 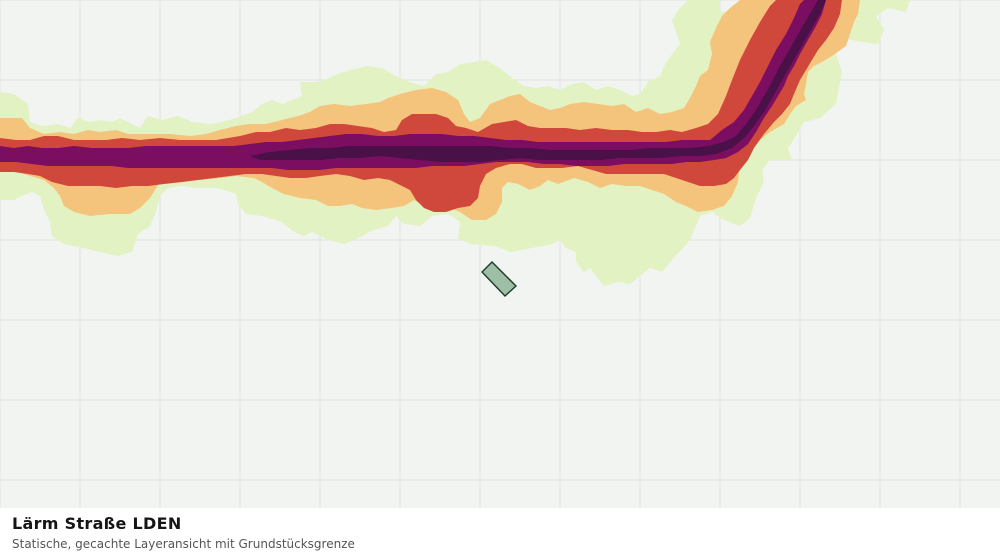 I want to click on layer-title: Lärm Straße LDEN, so click(x=97, y=523).